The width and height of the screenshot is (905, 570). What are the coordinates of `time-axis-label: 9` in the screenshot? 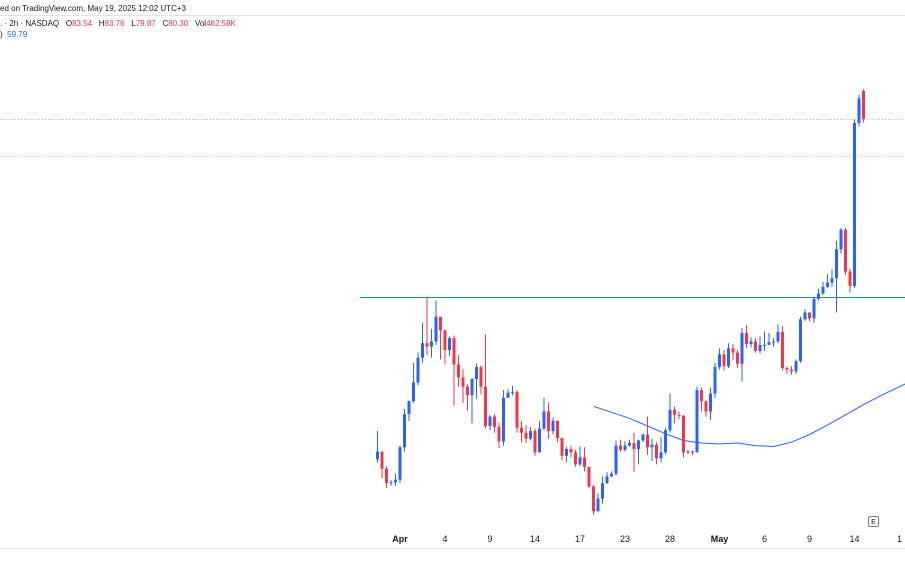 It's located at (489, 539).